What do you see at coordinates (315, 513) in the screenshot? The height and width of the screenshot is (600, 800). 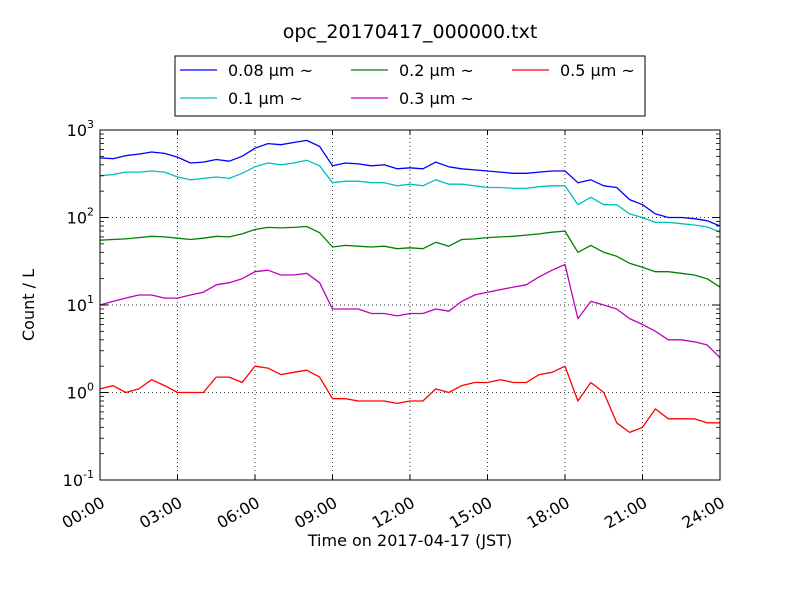 I see `x-tick-label: 09:00` at bounding box center [315, 513].